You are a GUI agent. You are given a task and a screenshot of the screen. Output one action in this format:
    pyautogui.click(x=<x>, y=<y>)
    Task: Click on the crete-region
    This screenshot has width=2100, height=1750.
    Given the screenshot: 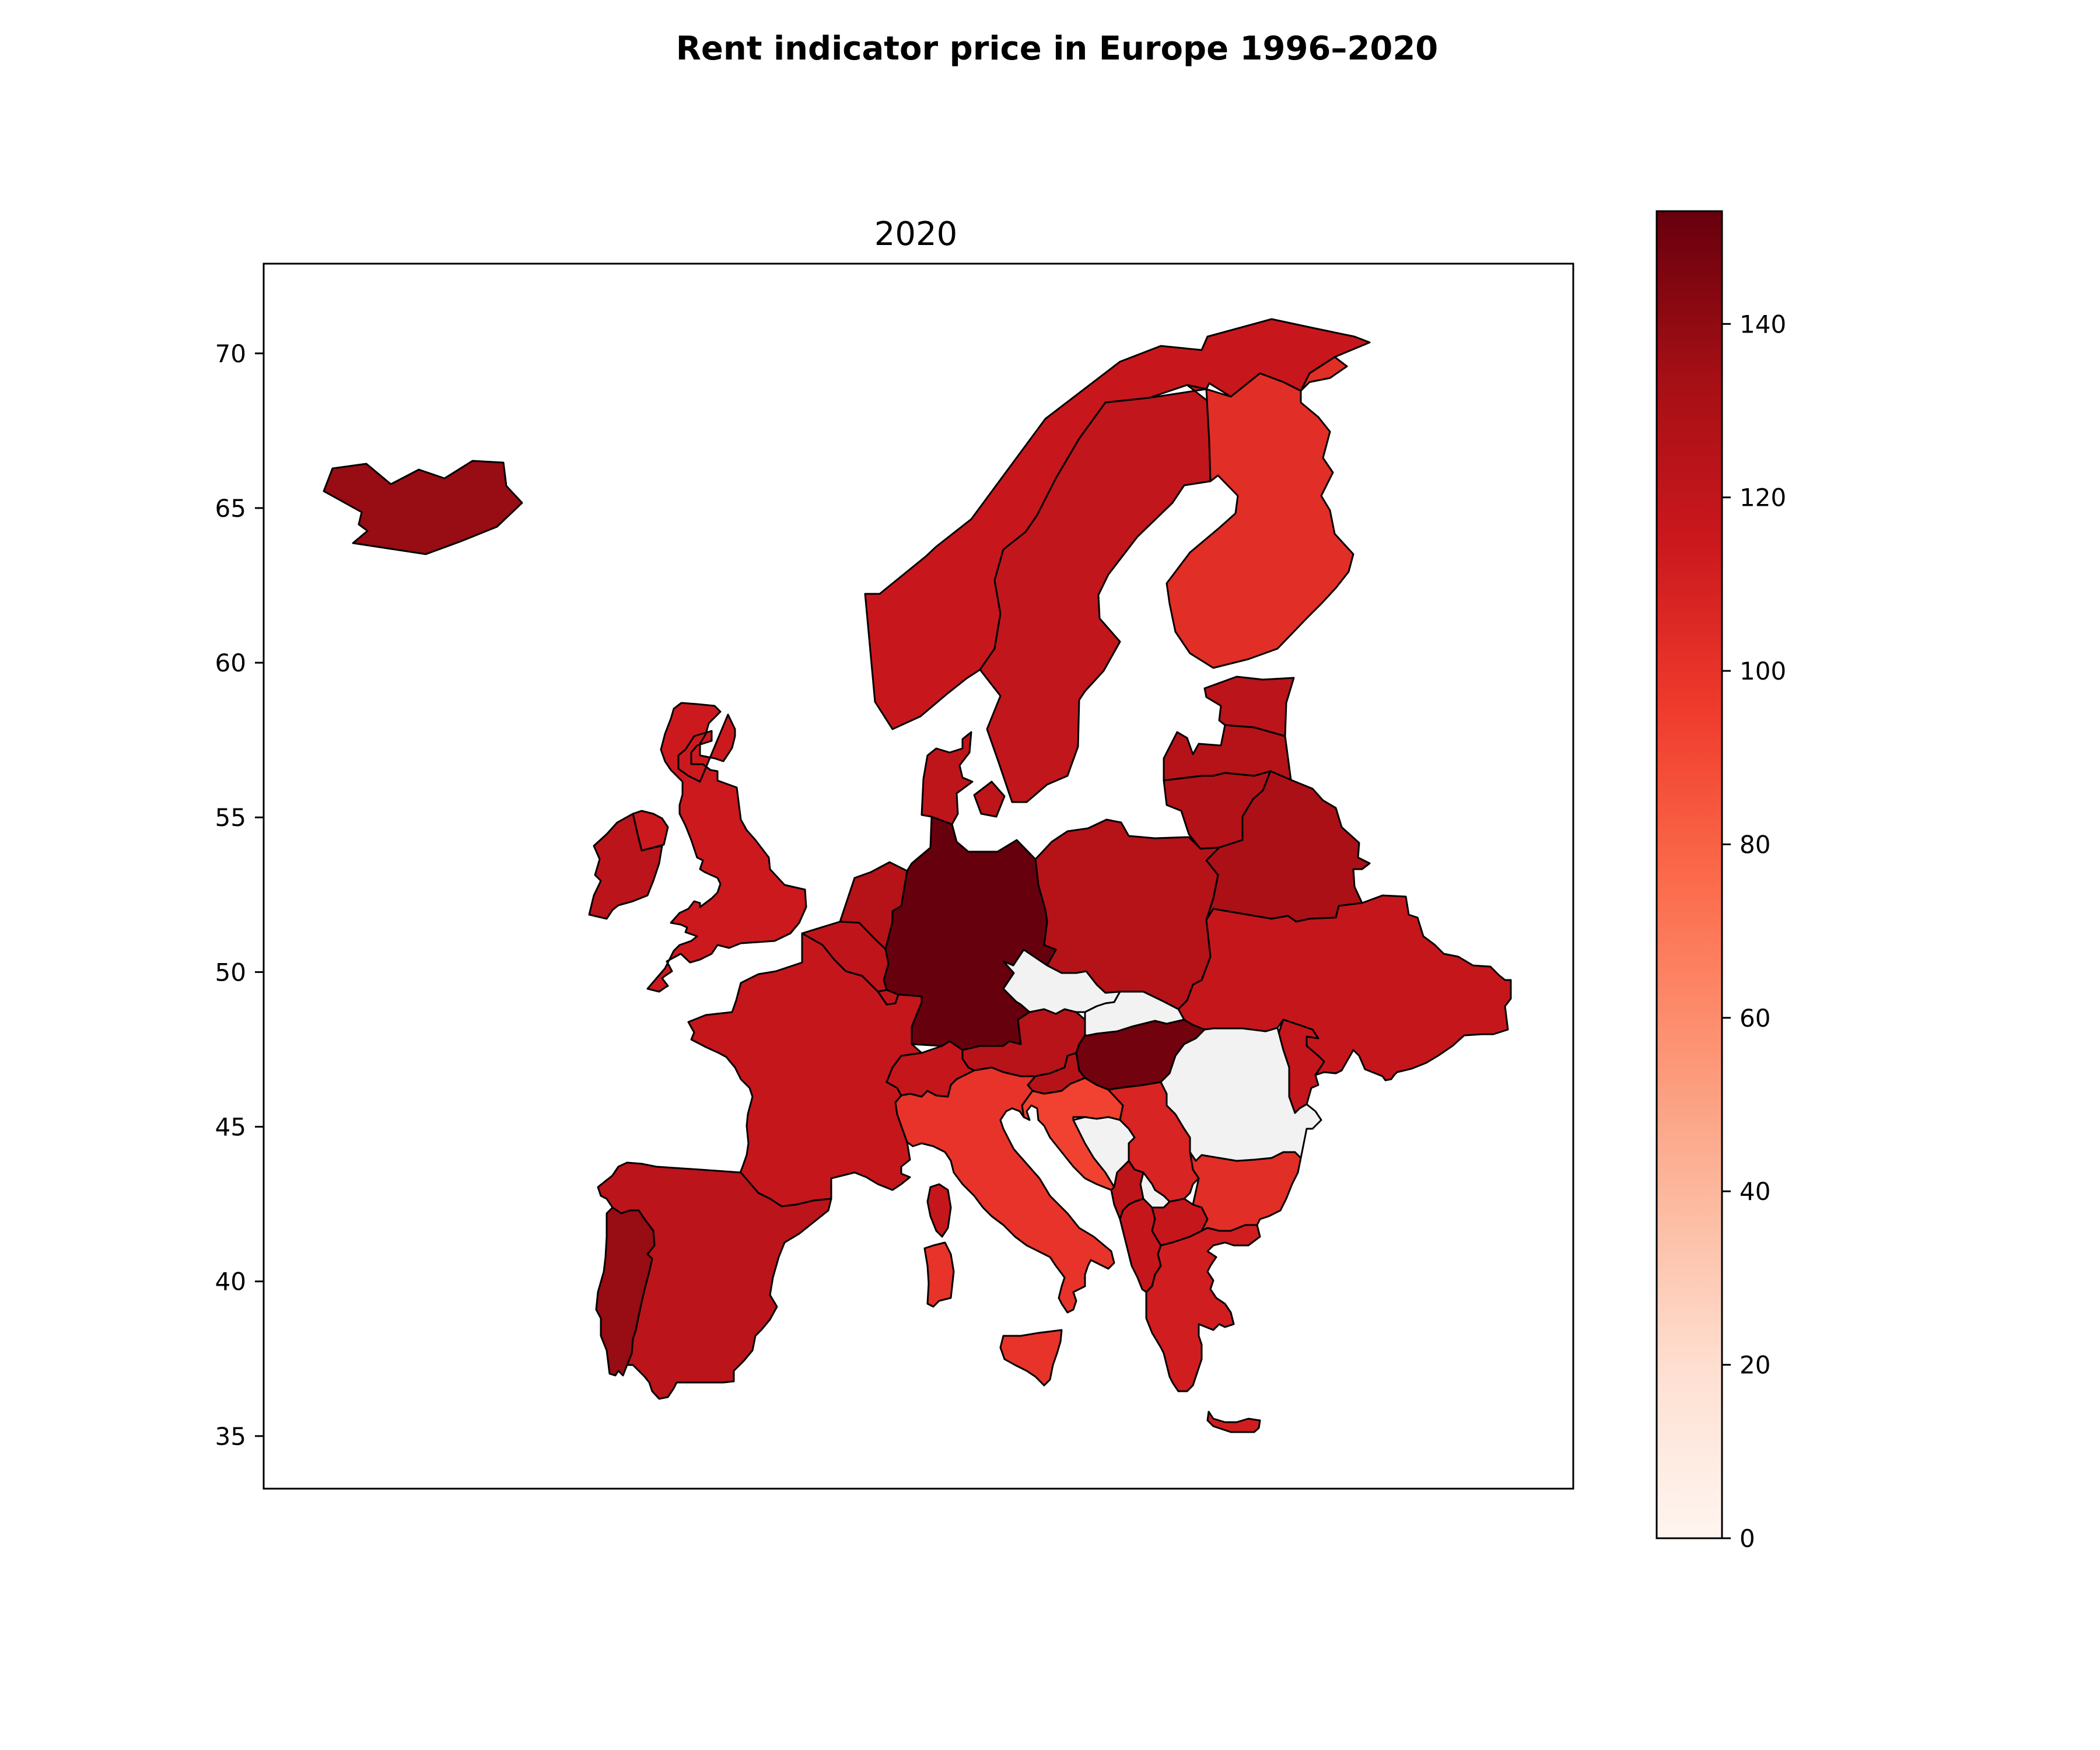 What is the action you would take?
    pyautogui.click(x=1233, y=1421)
    